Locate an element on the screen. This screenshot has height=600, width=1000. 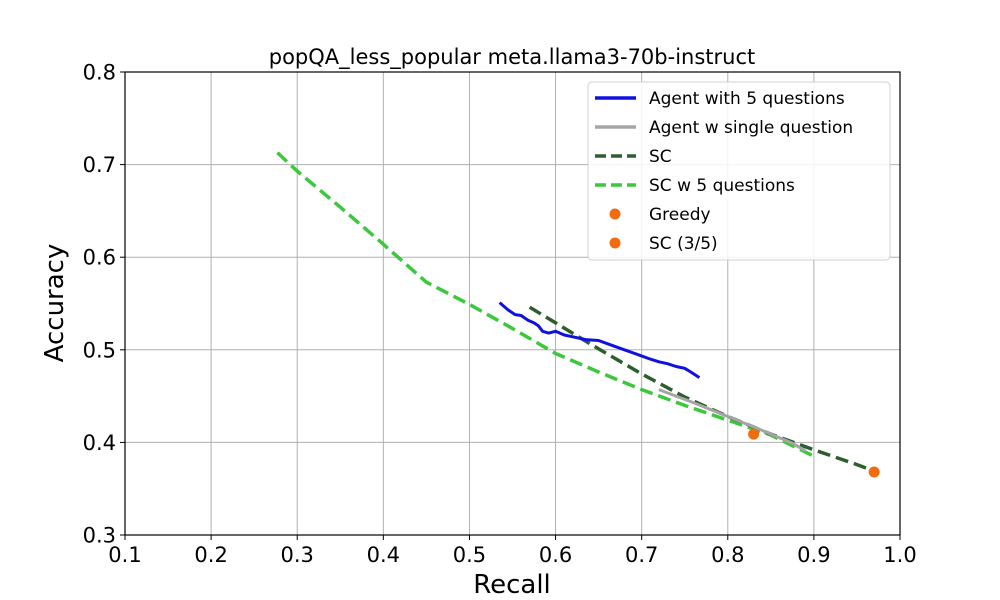
y-tick-label: 0.4 is located at coordinates (99, 443).